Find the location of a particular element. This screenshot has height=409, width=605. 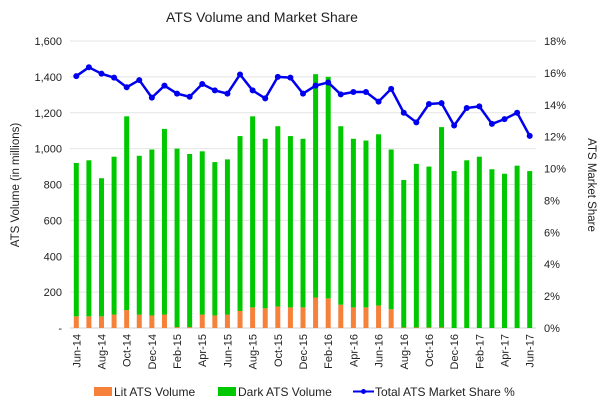

y2-tick-label: 2% is located at coordinates (552, 297).